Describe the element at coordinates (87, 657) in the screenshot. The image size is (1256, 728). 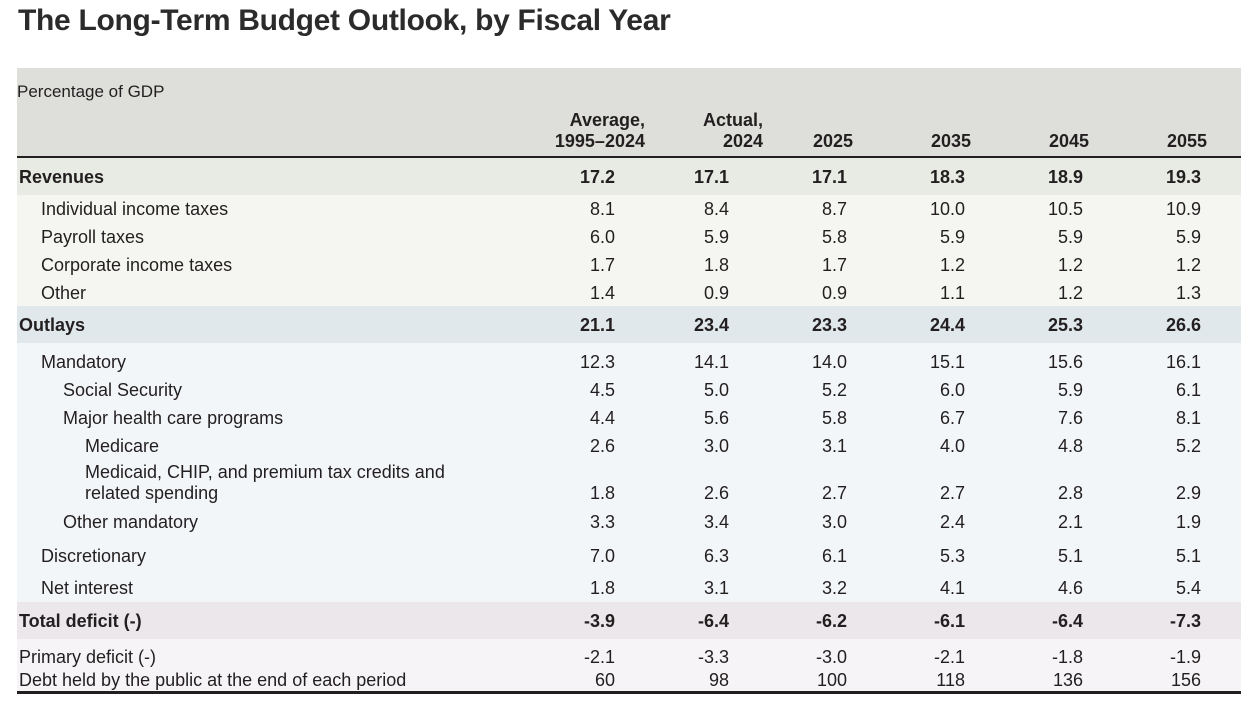
I see `row-label: Primary deficit (-)` at that location.